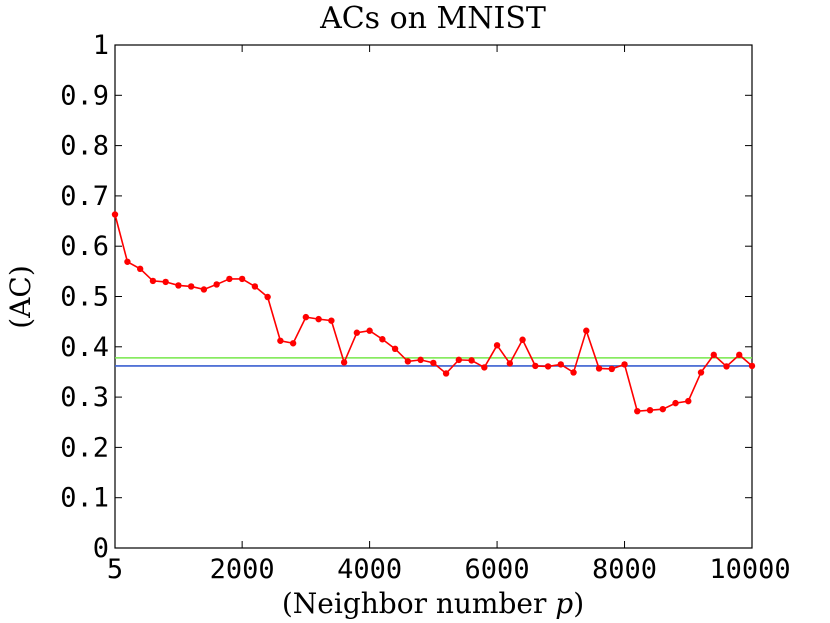 This screenshot has width=830, height=623. What do you see at coordinates (497, 569) in the screenshot?
I see `x-tick-label: 6000` at bounding box center [497, 569].